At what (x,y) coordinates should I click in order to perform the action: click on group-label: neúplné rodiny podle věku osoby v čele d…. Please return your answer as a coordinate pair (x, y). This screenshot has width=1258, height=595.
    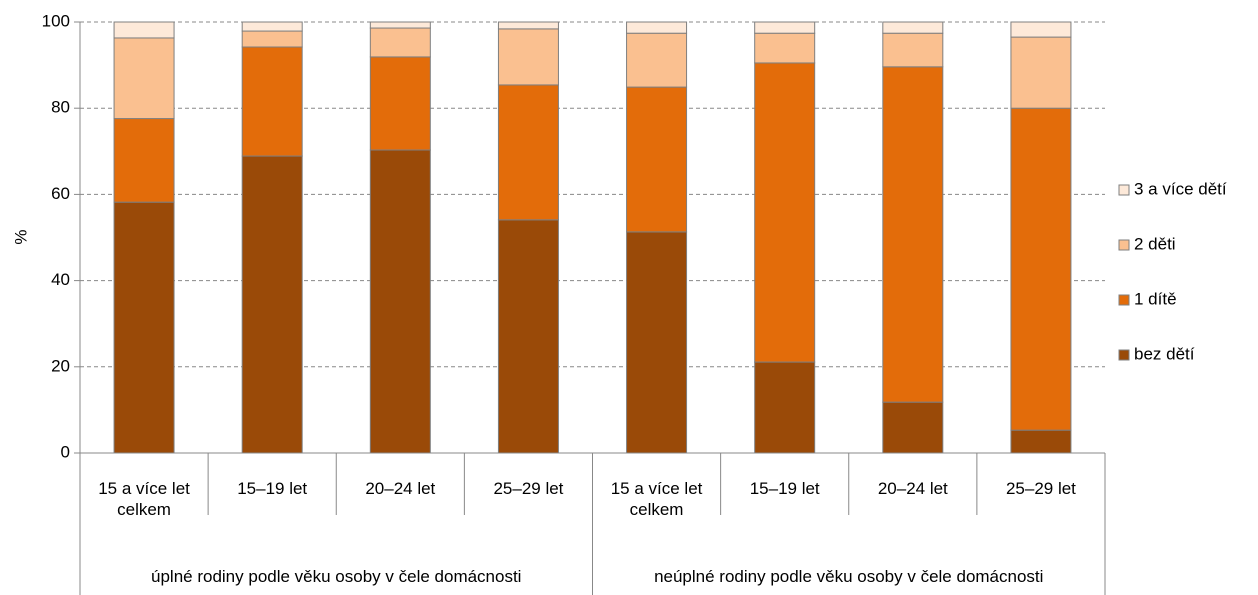
    Looking at the image, I should click on (849, 576).